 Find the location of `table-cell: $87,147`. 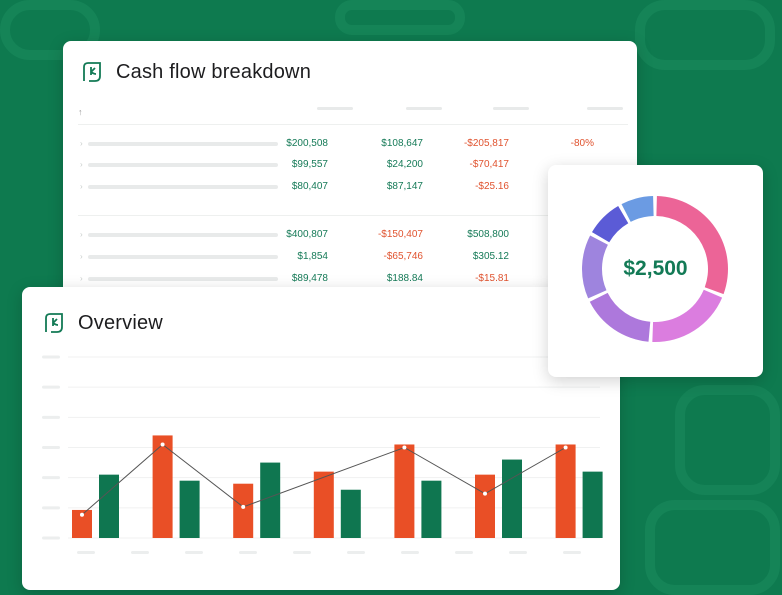

table-cell: $87,147 is located at coordinates (404, 186).